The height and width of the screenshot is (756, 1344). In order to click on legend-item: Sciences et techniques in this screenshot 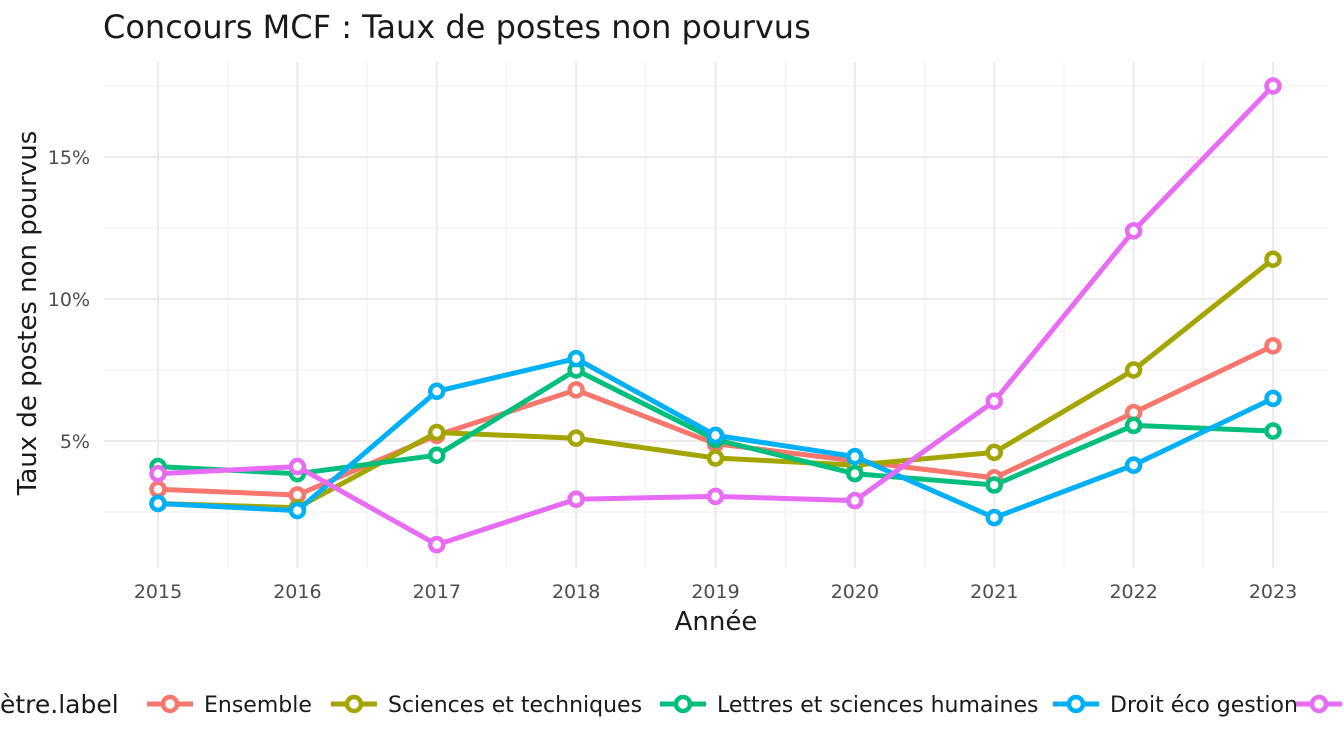, I will do `click(486, 705)`.